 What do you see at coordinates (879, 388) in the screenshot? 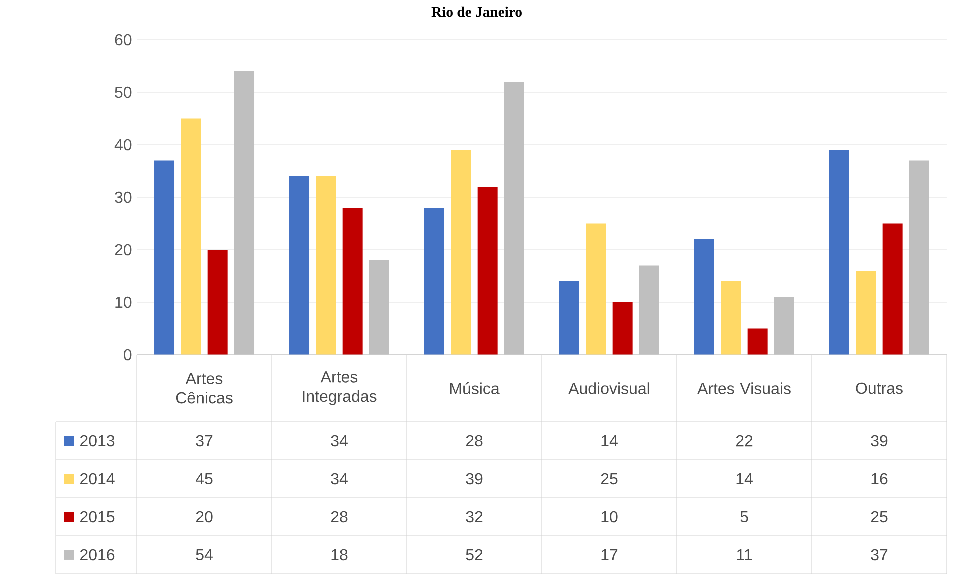
I see `x-tick-label: Outras` at bounding box center [879, 388].